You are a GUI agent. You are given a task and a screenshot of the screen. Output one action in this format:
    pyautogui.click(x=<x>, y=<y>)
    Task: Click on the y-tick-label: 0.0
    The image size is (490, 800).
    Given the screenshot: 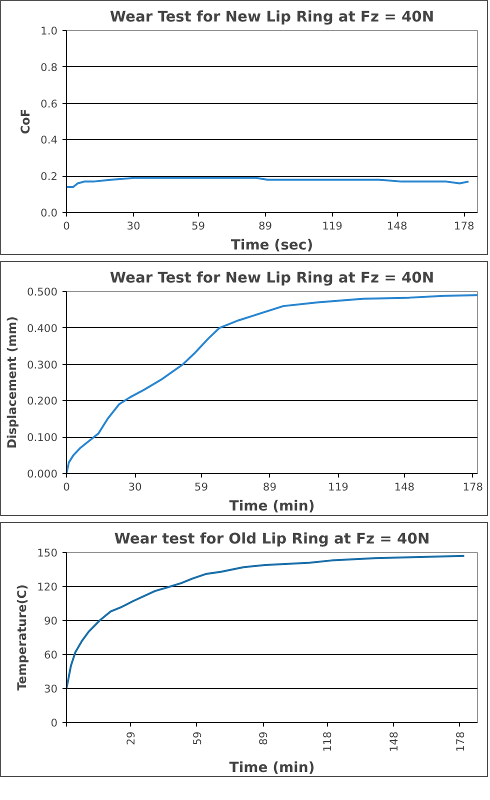 What is the action you would take?
    pyautogui.click(x=49, y=213)
    